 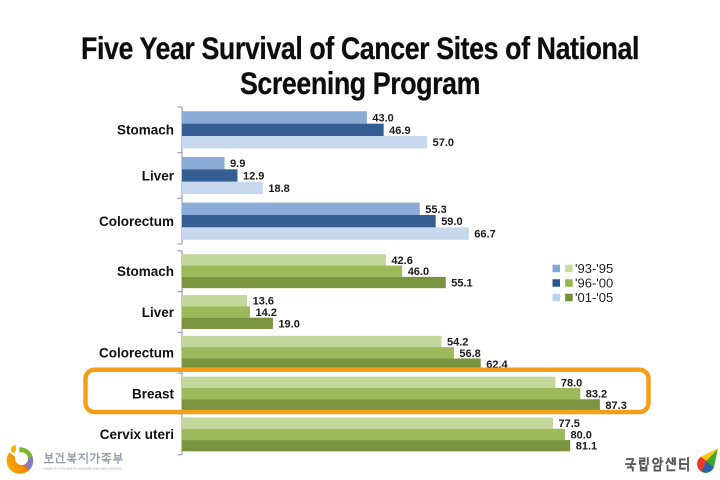 I want to click on svg-text: '96-'00, so click(x=594, y=283).